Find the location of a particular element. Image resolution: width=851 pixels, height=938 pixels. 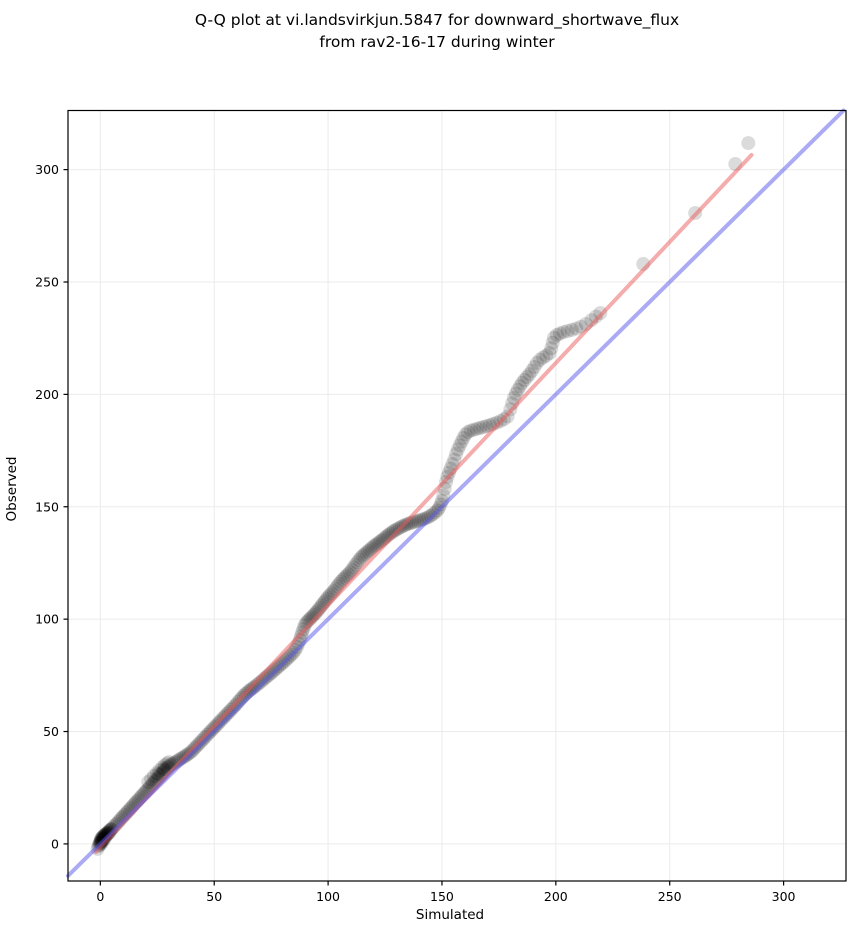

y-tick-label: 0 is located at coordinates (55, 843).